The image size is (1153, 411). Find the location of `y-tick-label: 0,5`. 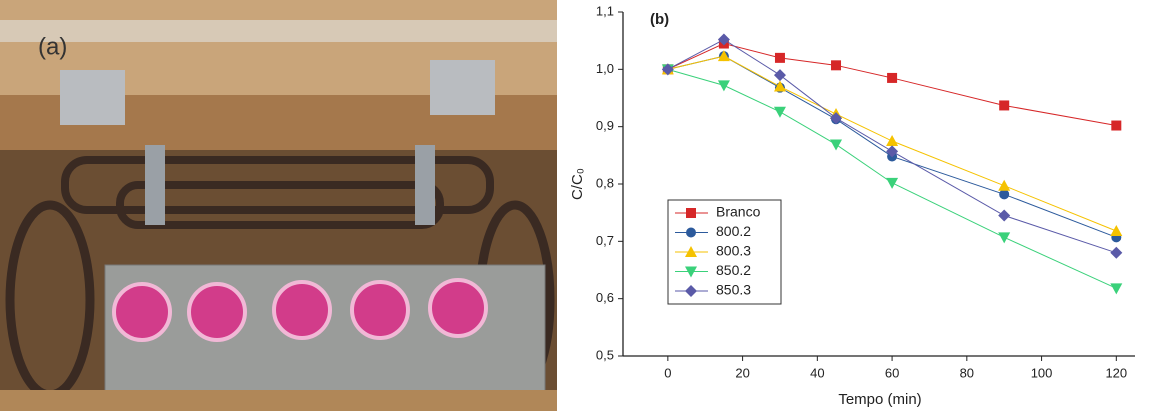

y-tick-label: 0,5 is located at coordinates (605, 354).